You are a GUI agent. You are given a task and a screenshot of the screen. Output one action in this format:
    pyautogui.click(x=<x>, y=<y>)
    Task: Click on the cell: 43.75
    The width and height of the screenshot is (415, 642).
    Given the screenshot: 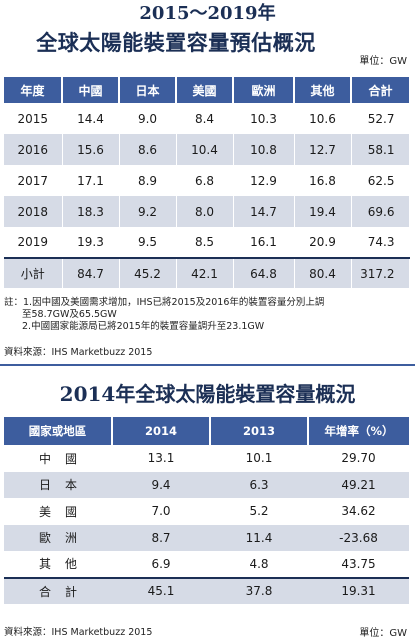 What is the action you would take?
    pyautogui.click(x=358, y=564)
    